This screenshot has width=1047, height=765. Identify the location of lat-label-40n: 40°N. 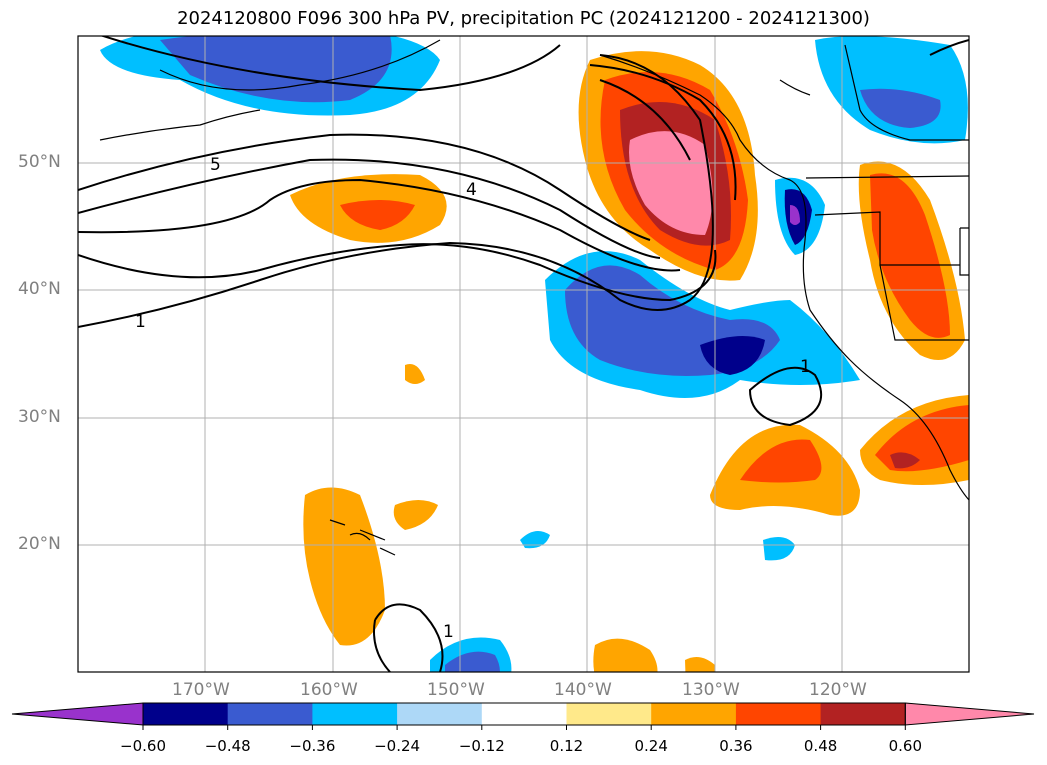
(39, 289).